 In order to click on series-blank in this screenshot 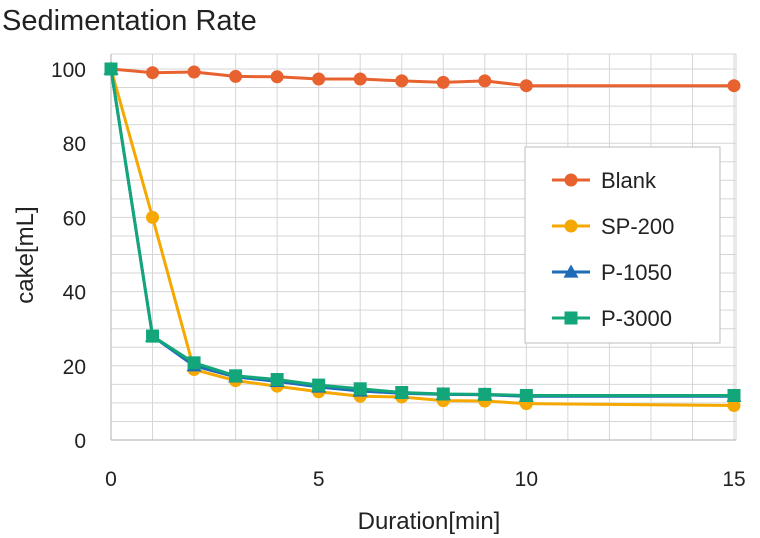, I will do `click(422, 77)`.